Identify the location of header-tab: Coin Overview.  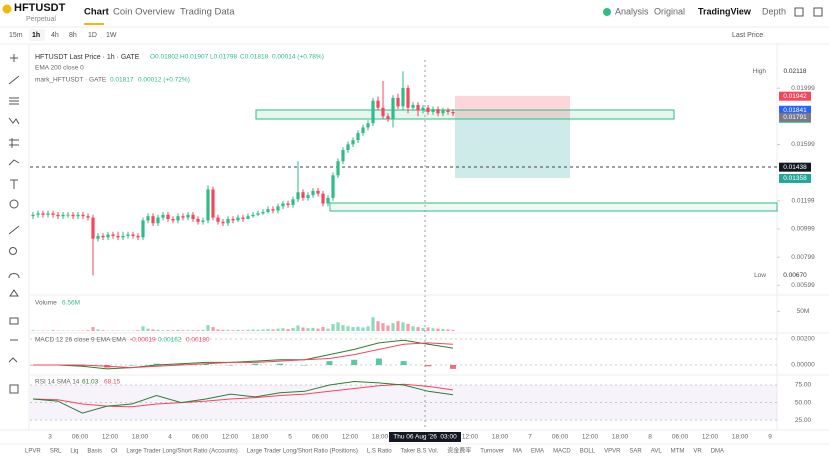
(144, 12).